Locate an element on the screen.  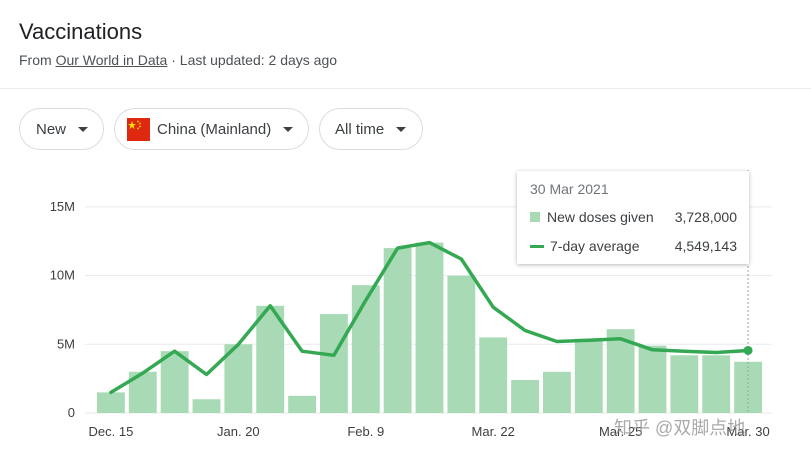
x-tick-label: Dec. 15 is located at coordinates (111, 431).